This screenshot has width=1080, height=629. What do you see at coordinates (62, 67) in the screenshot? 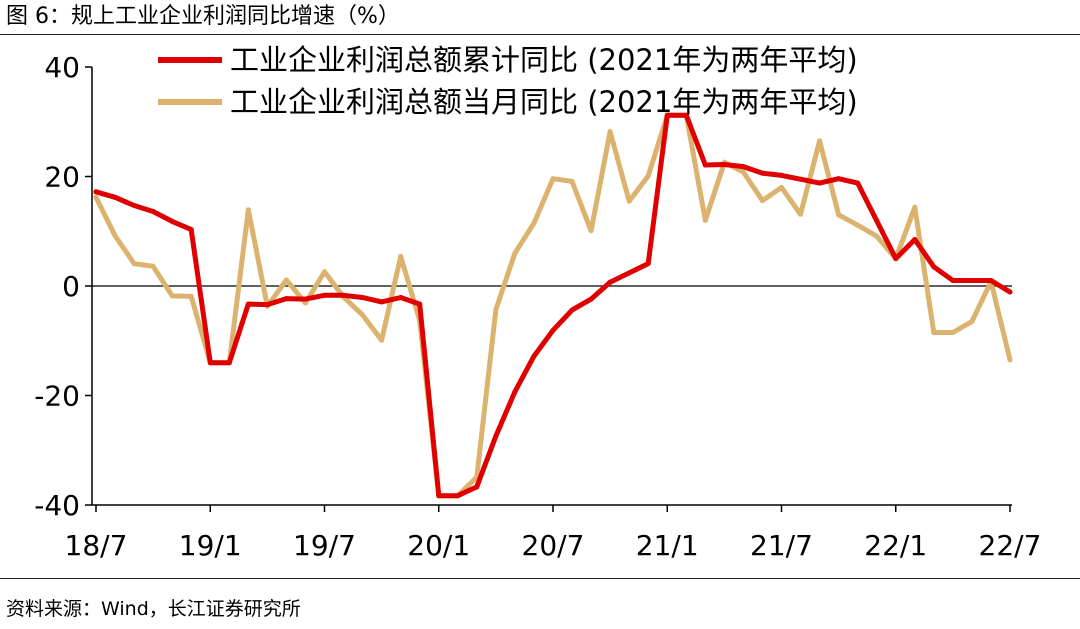
I see `y-tick-label: 40` at bounding box center [62, 67].